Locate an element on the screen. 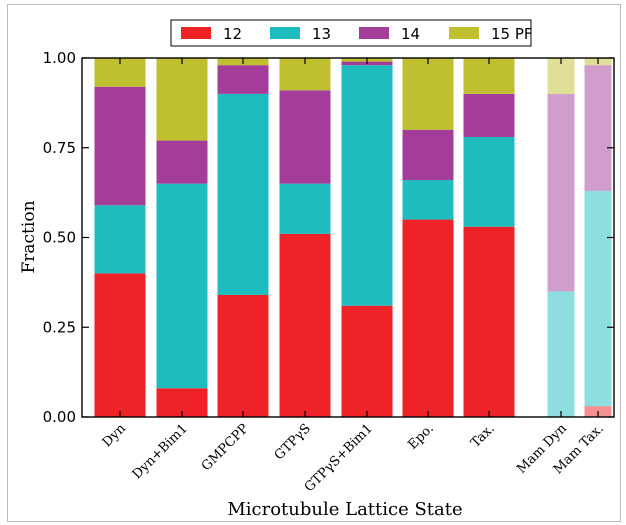  legend-label: 14 is located at coordinates (410, 34).